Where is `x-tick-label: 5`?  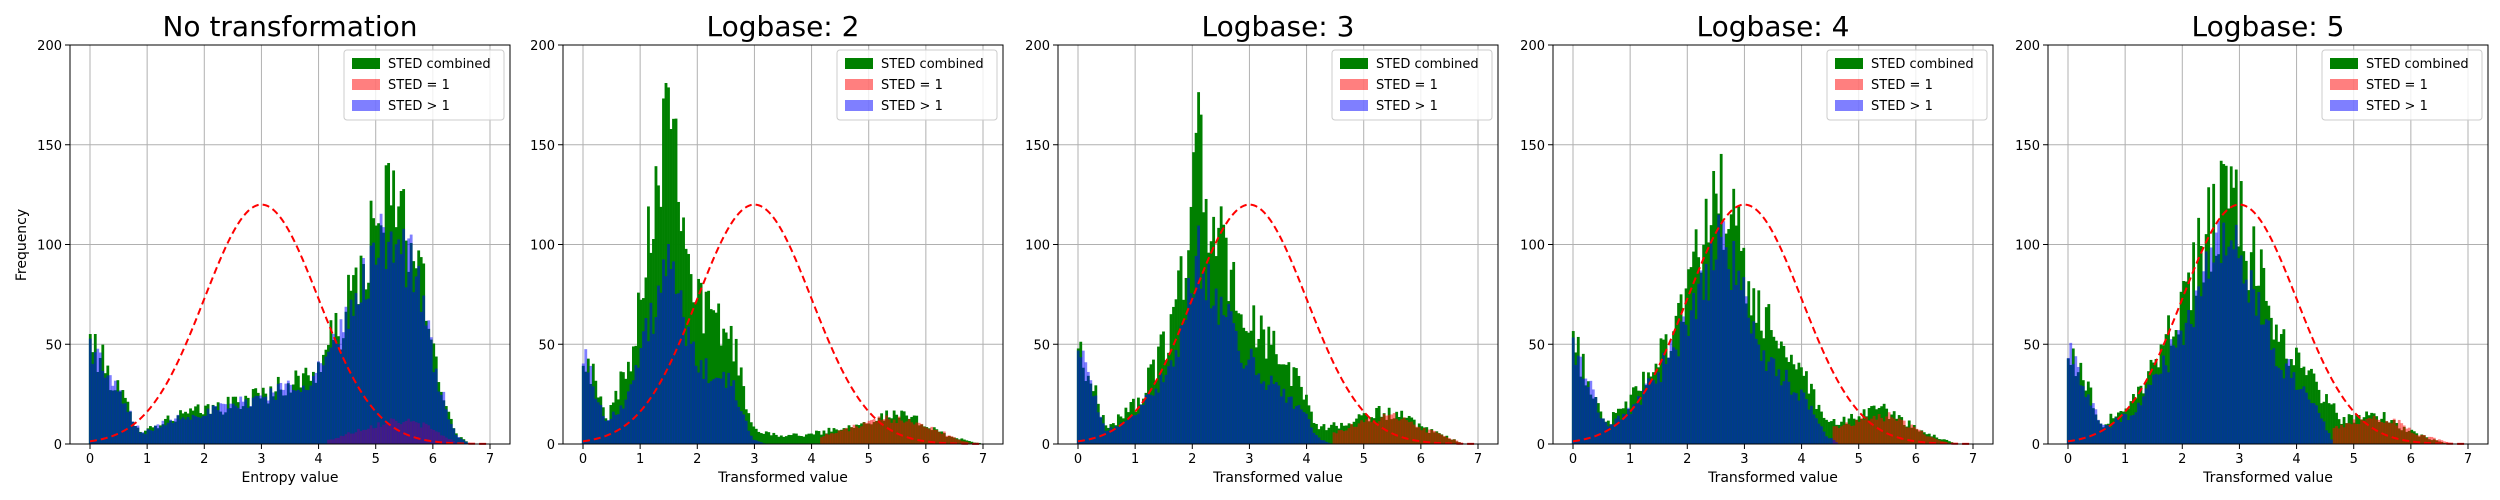 x-tick-label: 5 is located at coordinates (869, 459).